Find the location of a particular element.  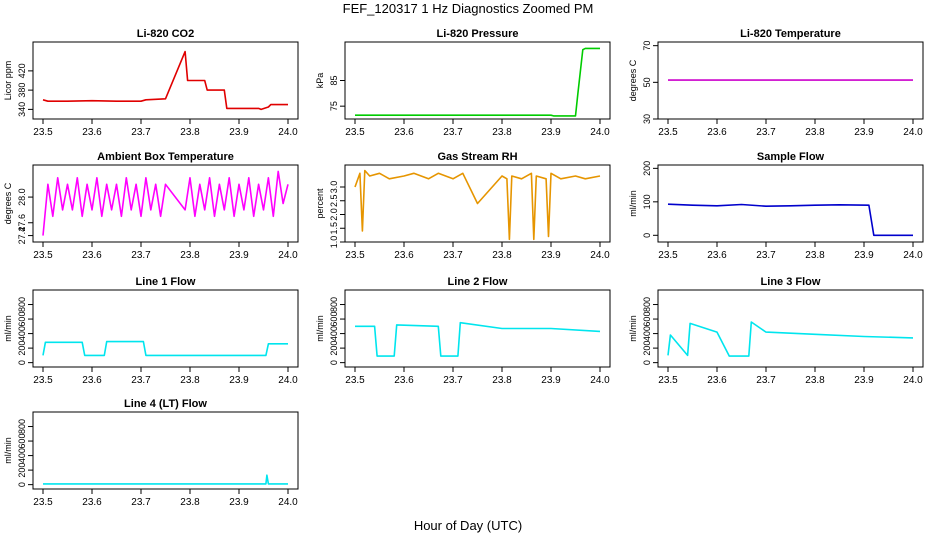

y-tick-label: 75 is located at coordinates (334, 106).